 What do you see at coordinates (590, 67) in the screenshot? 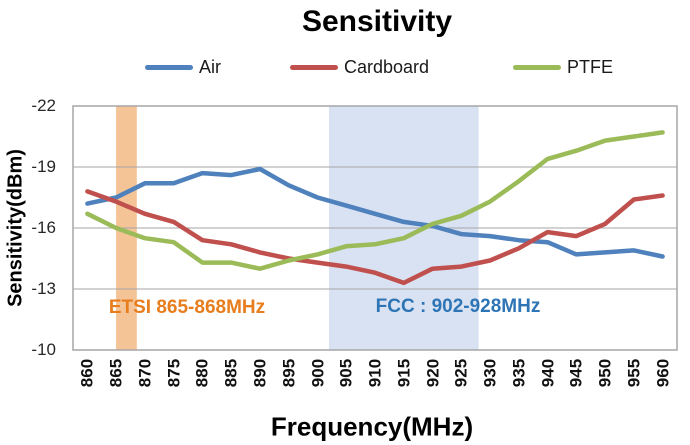
I see `legend-label-ptfe: PTFE` at bounding box center [590, 67].